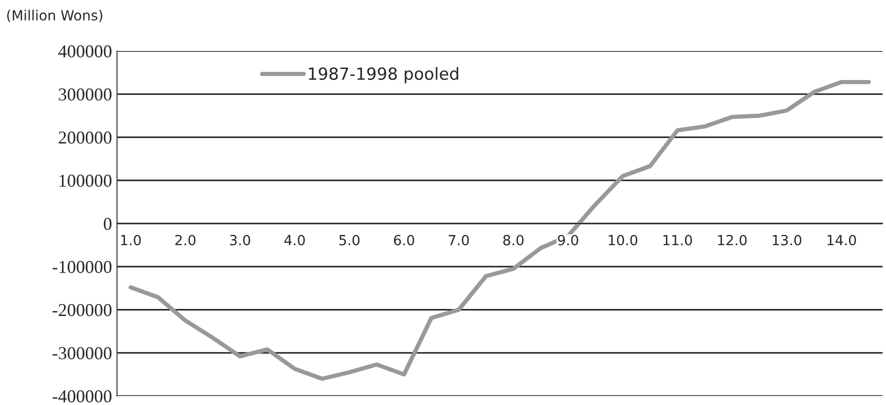  Describe the element at coordinates (85, 138) in the screenshot. I see `y-tick-label: 200000` at that location.